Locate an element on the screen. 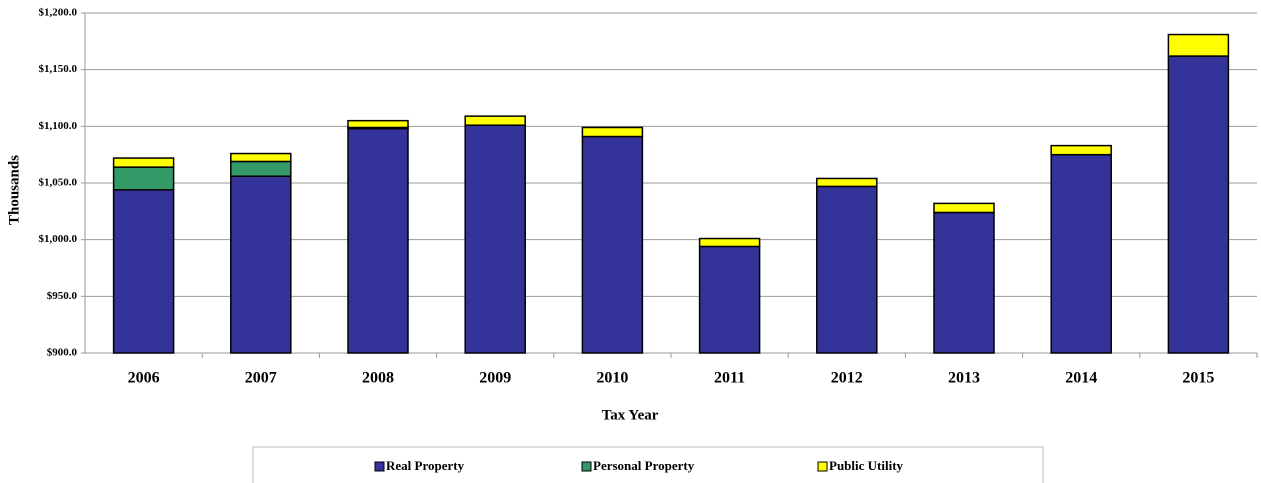 This screenshot has width=1261, height=483. x-tick-label: 2011 is located at coordinates (729, 378).